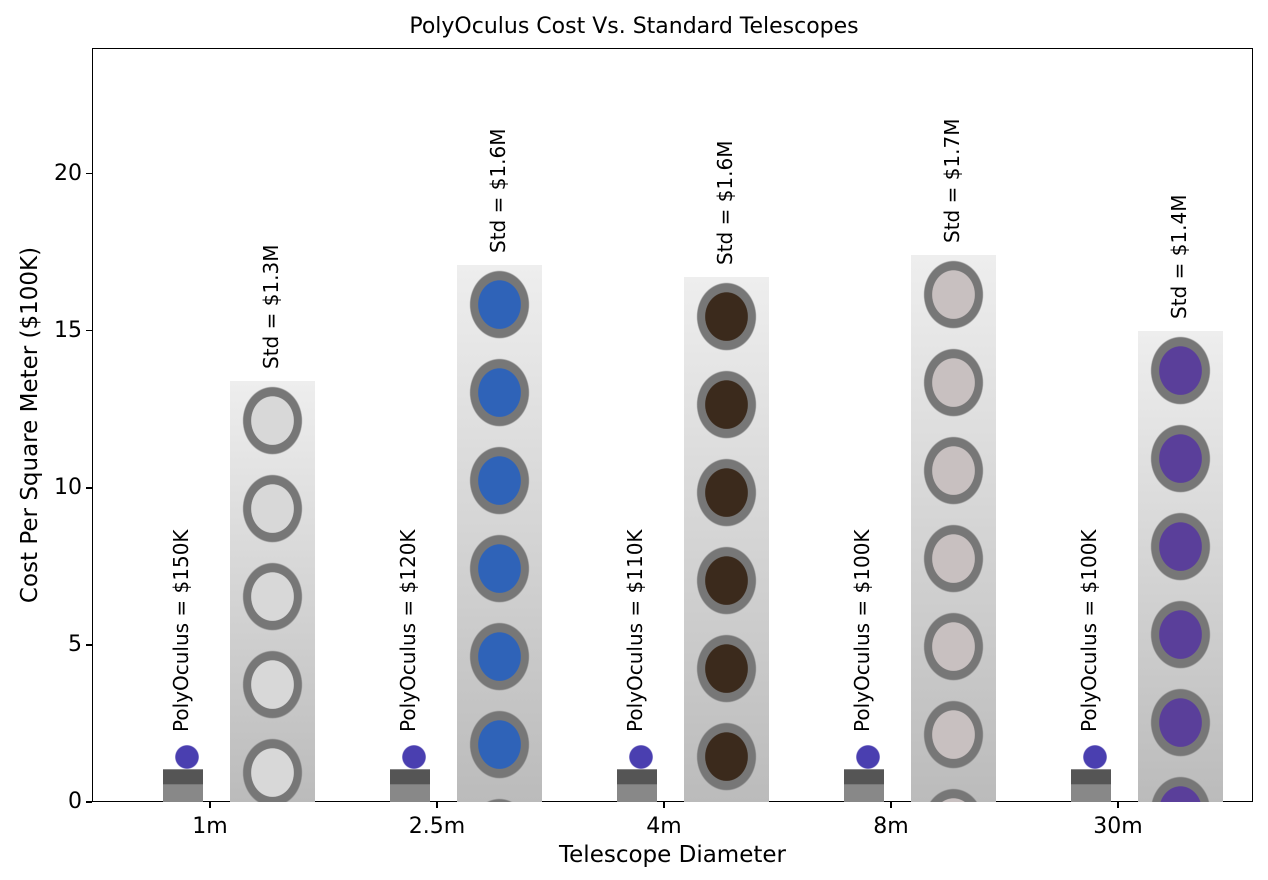 This screenshot has height=880, width=1268. I want to click on y-tick-label: 5, so click(75, 644).